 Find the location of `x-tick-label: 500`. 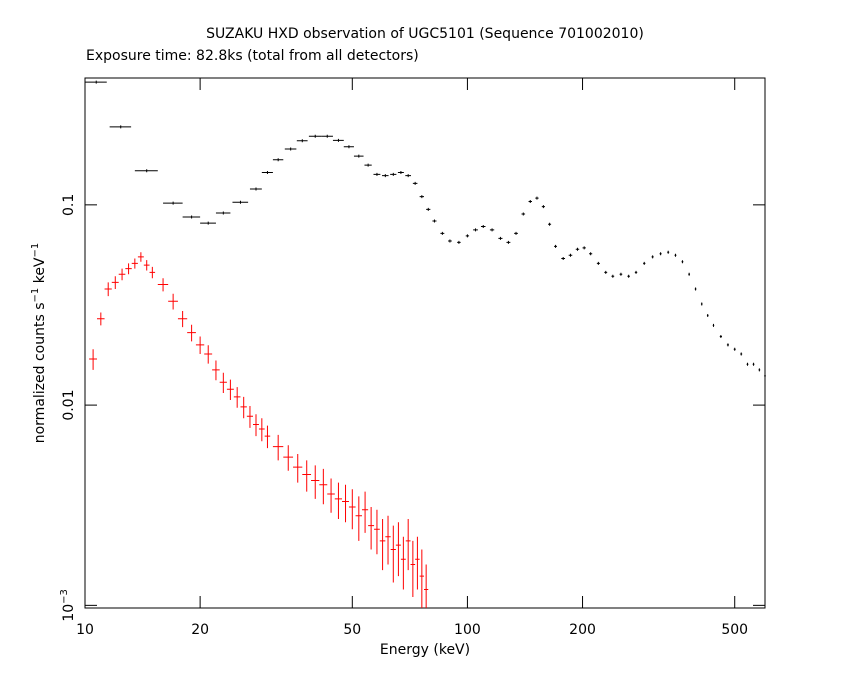

x-tick-label: 500 is located at coordinates (734, 630).